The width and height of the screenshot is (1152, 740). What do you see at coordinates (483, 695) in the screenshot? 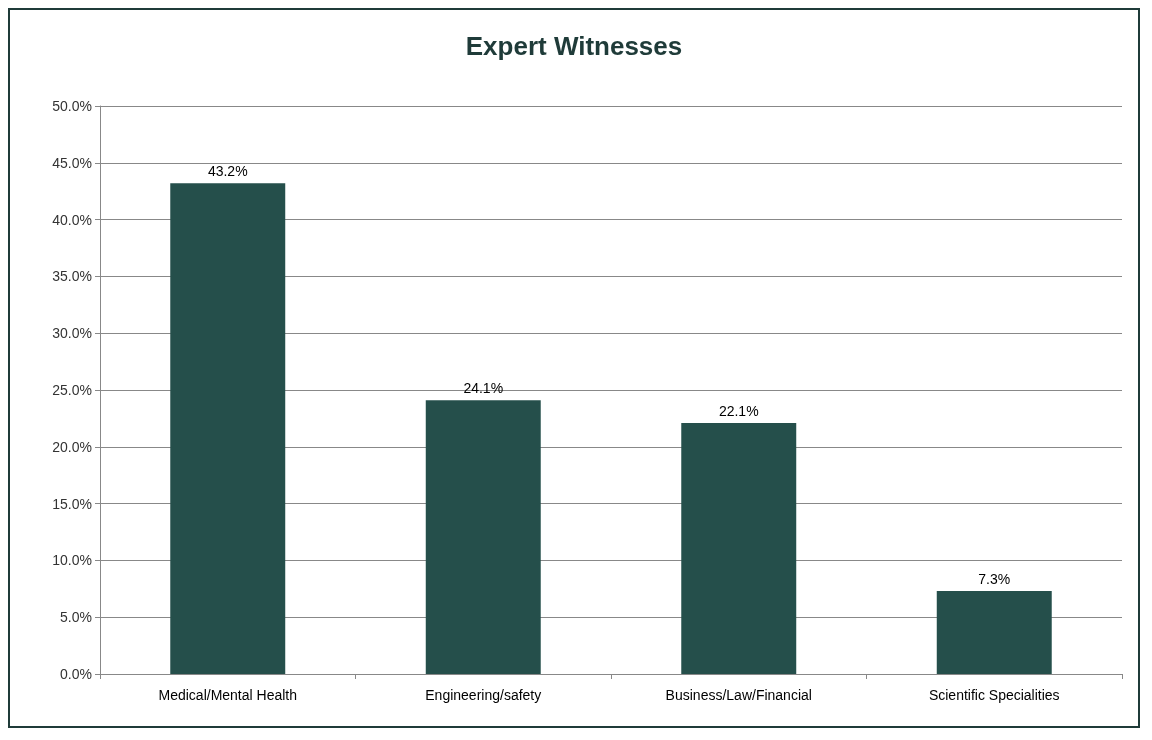
I see `x-tick-label: Engineering/safety` at bounding box center [483, 695].